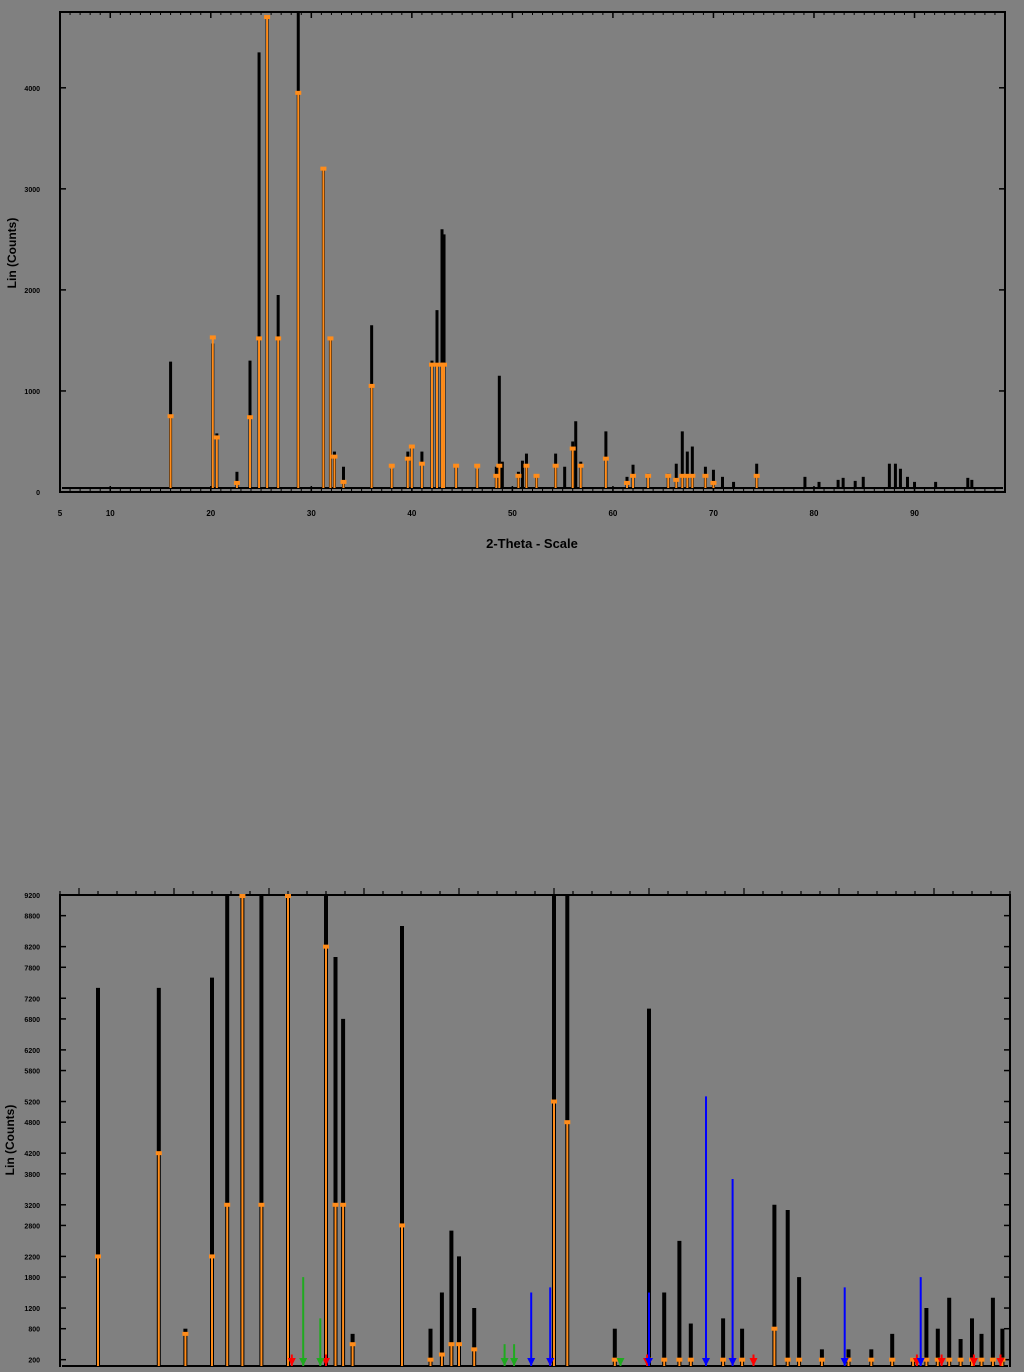 This screenshot has width=1024, height=1372. I want to click on x-tick-label: 50, so click(512, 513).